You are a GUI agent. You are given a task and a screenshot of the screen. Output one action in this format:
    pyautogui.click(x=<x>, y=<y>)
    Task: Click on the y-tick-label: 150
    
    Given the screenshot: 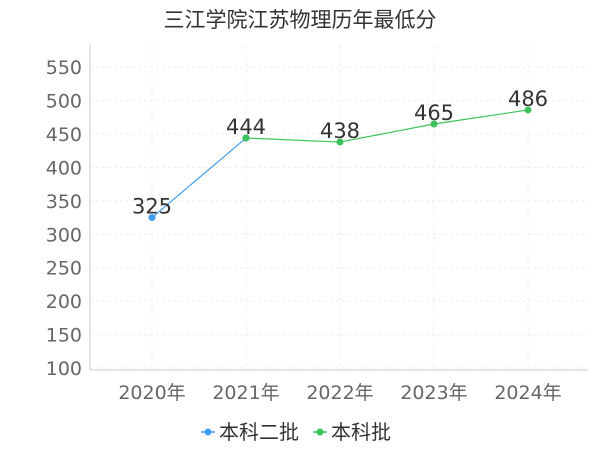 What is the action you would take?
    pyautogui.click(x=64, y=336)
    